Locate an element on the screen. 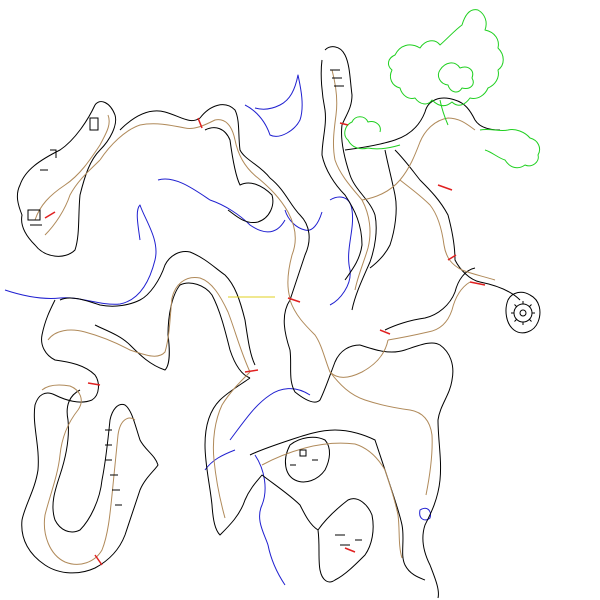  wall-central-spine is located at coordinates (322, 351).